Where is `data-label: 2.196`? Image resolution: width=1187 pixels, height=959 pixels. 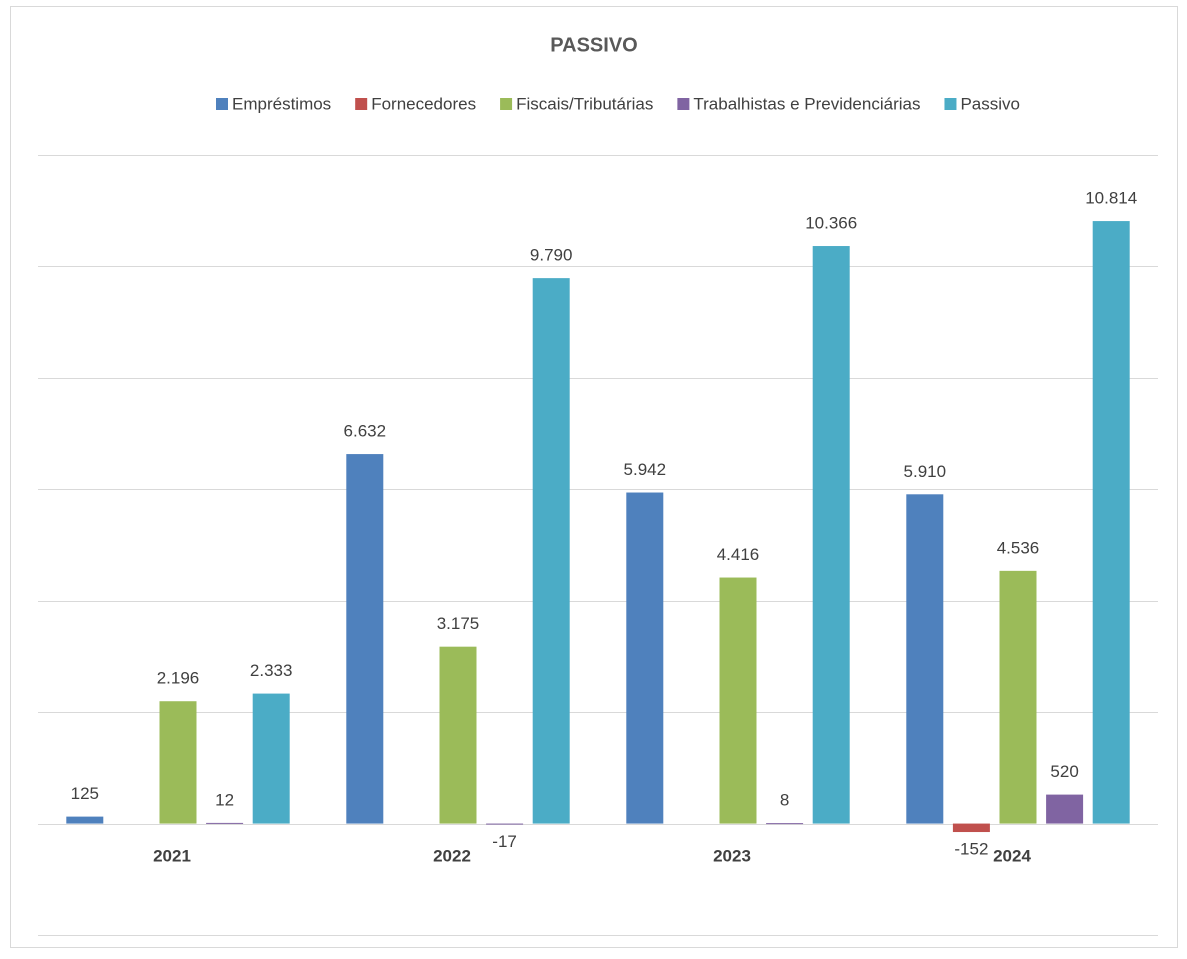
data-label: 2.196 is located at coordinates (178, 678).